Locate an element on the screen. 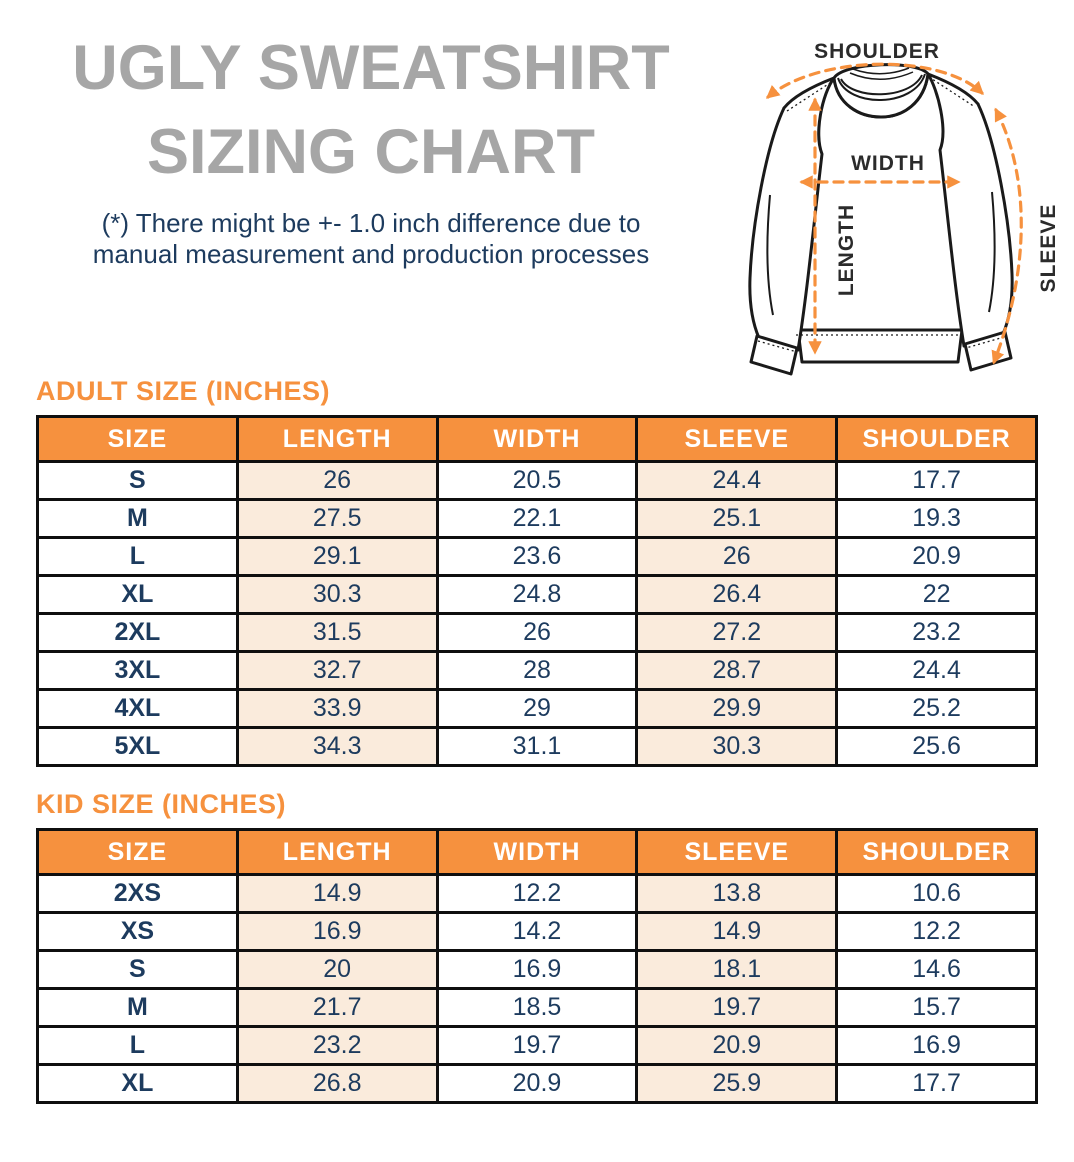  sweatshirt-measurement-diagram: SHOULDER WIDTH LENGTH SLEEVE is located at coordinates (907, 195).